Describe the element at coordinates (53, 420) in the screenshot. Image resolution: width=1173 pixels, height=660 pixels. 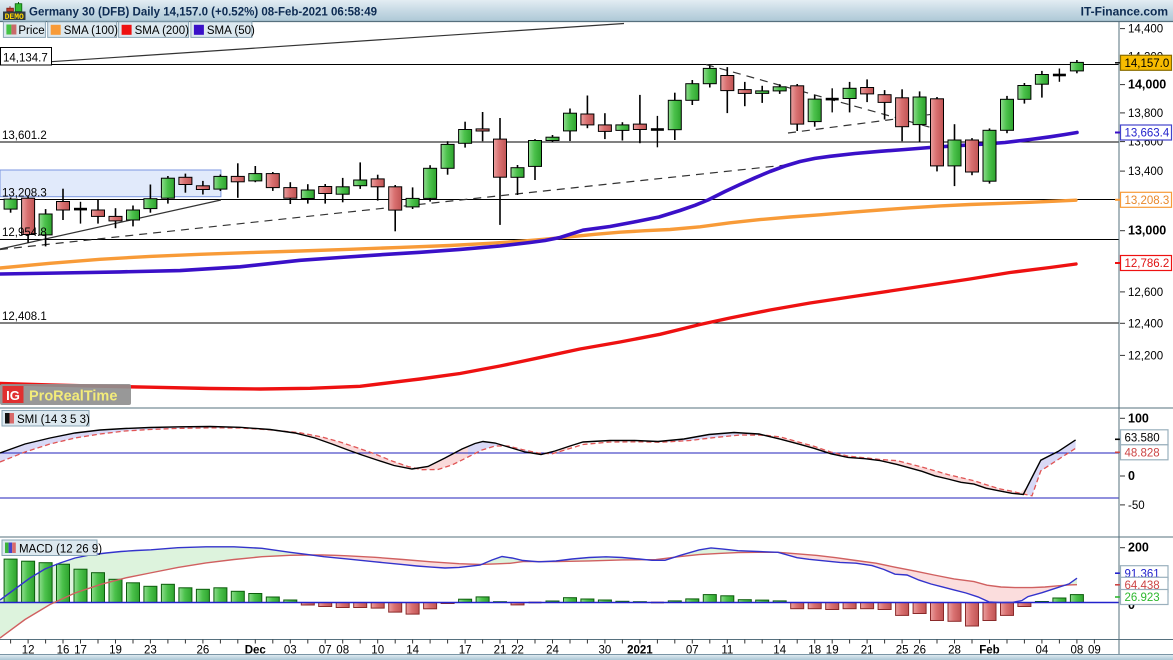
I see `svg-text: SMI (14 3 5 3)` at that location.